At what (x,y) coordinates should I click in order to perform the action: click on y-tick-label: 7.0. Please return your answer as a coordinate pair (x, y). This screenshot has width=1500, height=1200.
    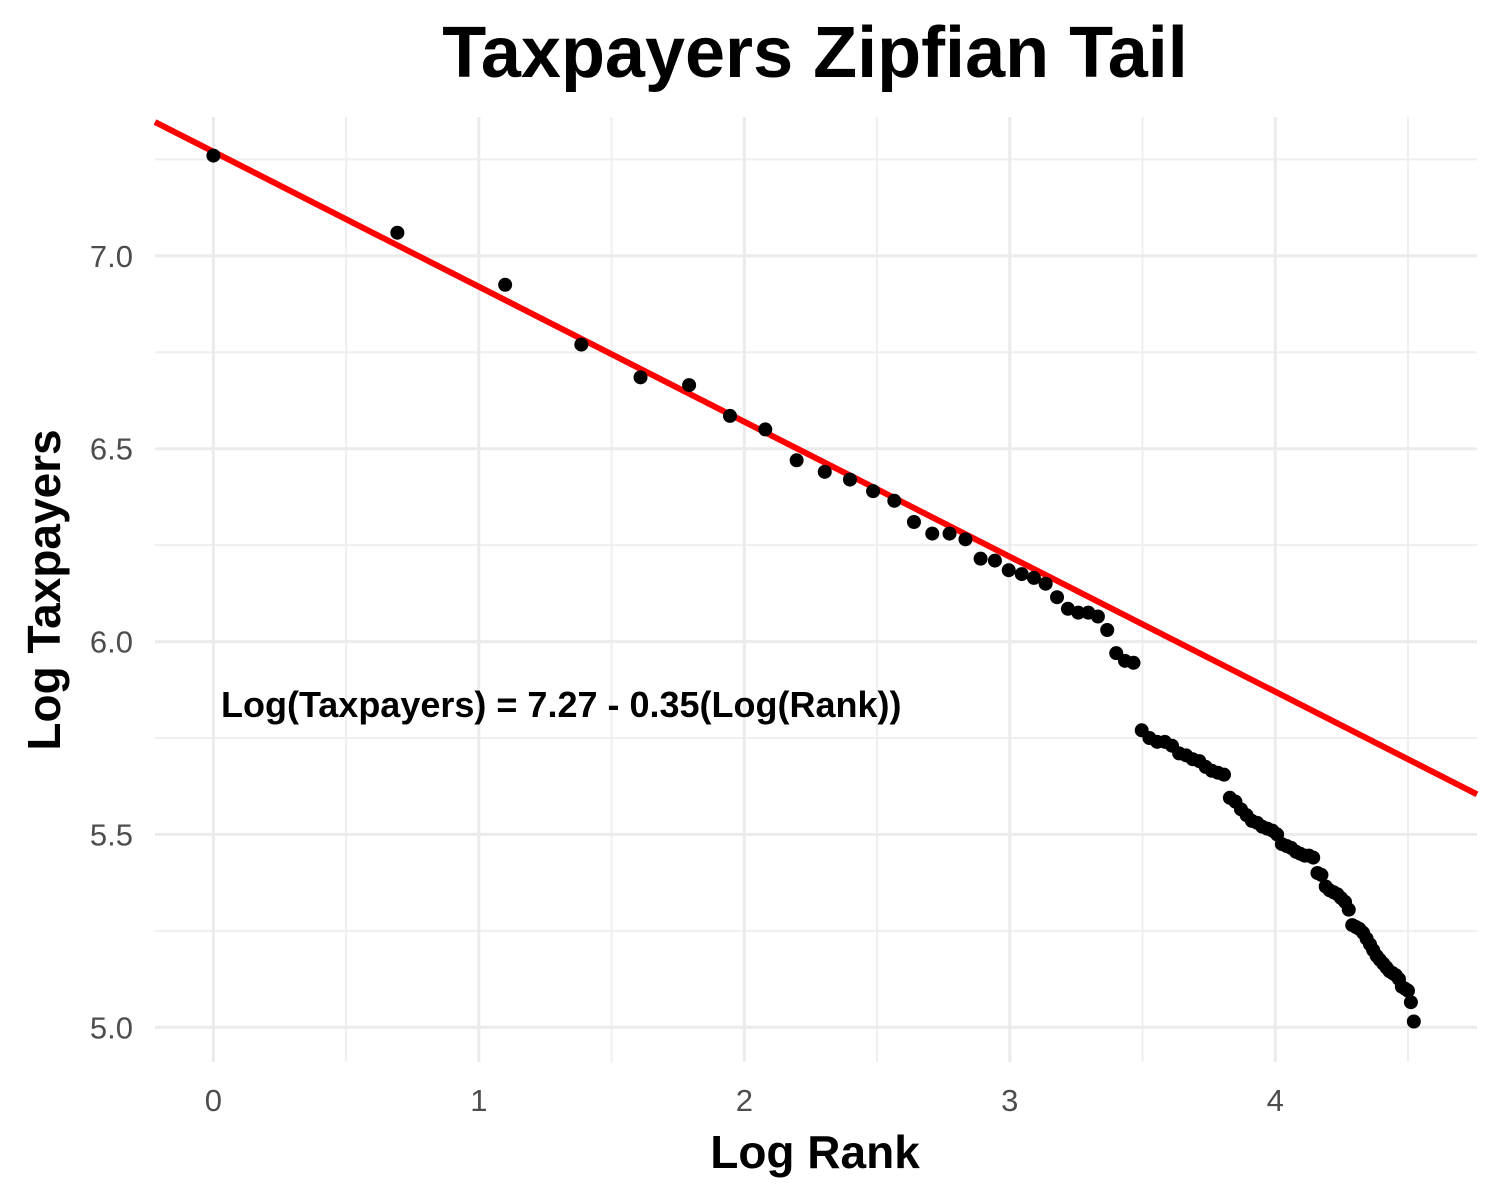
    Looking at the image, I should click on (111, 256).